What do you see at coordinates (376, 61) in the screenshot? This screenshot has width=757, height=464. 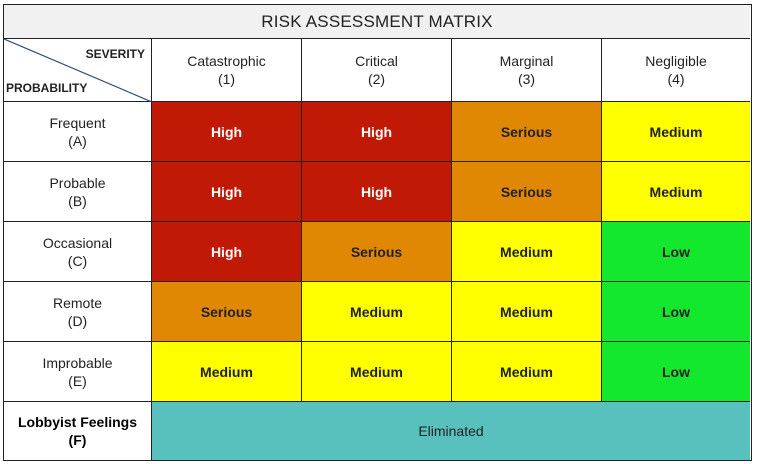 I see `severity-name: Critical` at bounding box center [376, 61].